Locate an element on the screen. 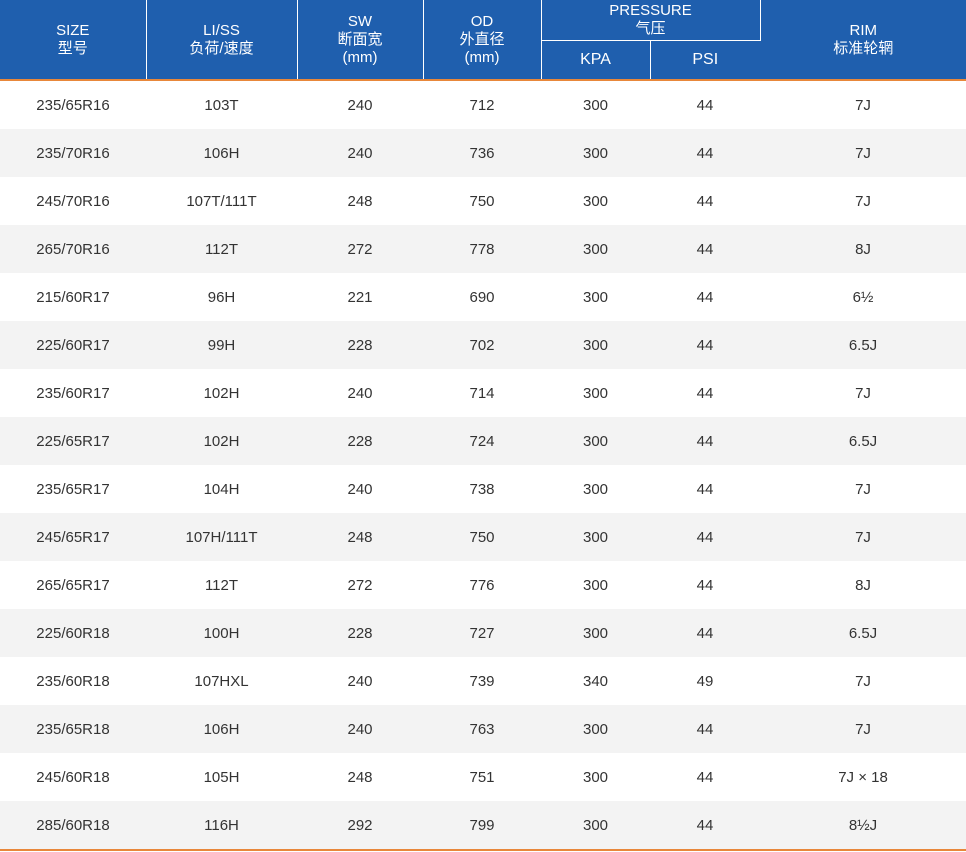 This screenshot has height=852, width=966. cell-size: 245/65R17 is located at coordinates (73, 537).